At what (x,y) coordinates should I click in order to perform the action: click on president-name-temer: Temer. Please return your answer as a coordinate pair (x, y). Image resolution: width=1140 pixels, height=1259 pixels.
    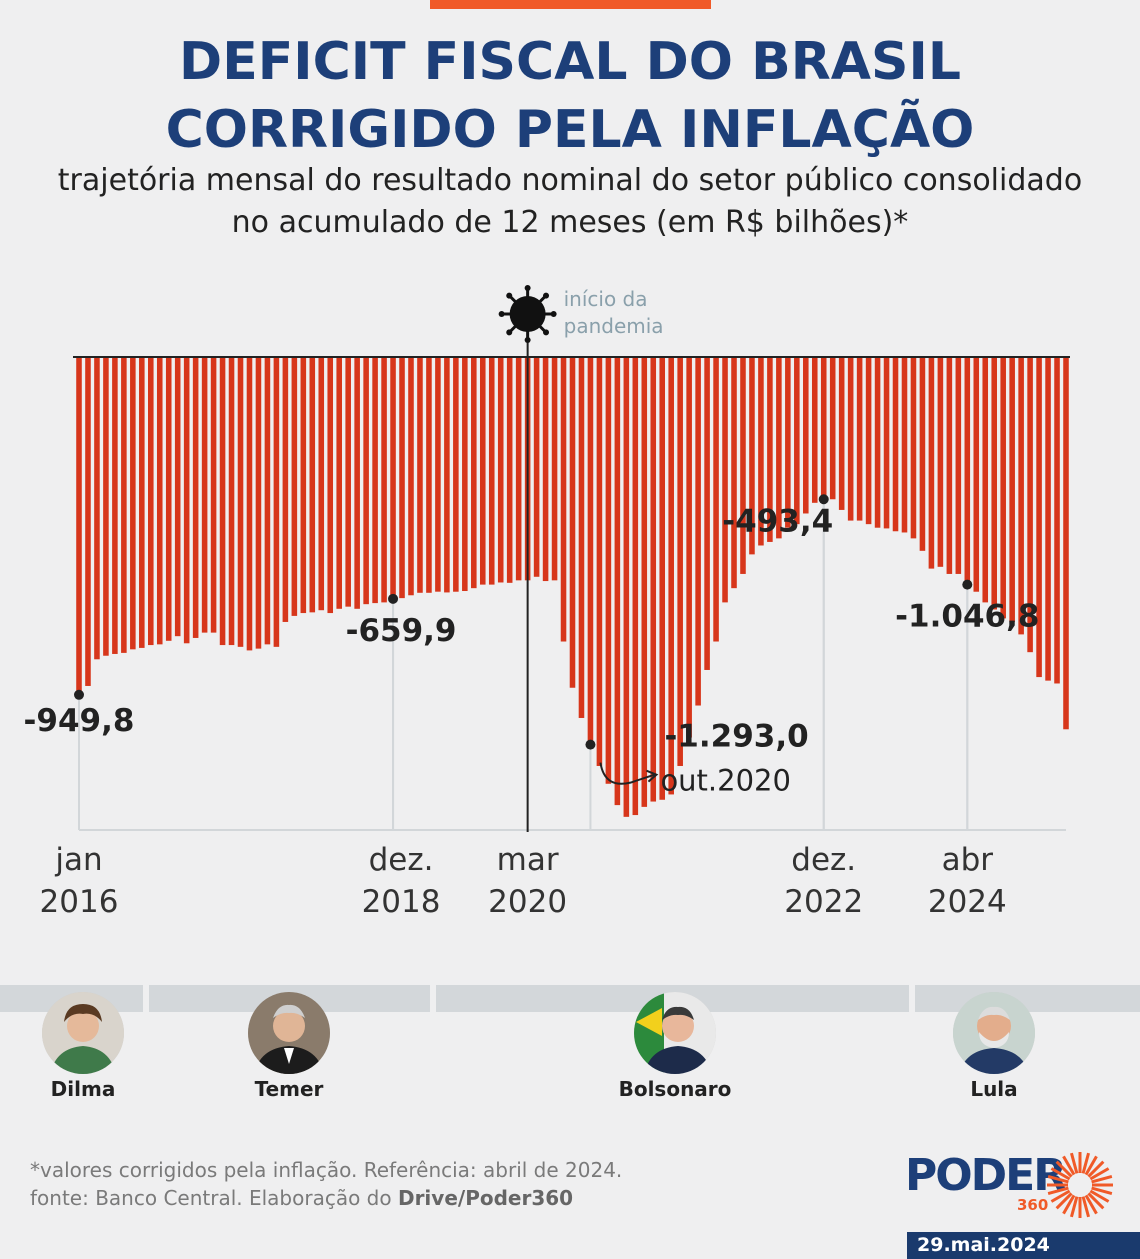
    Looking at the image, I should click on (289, 1089).